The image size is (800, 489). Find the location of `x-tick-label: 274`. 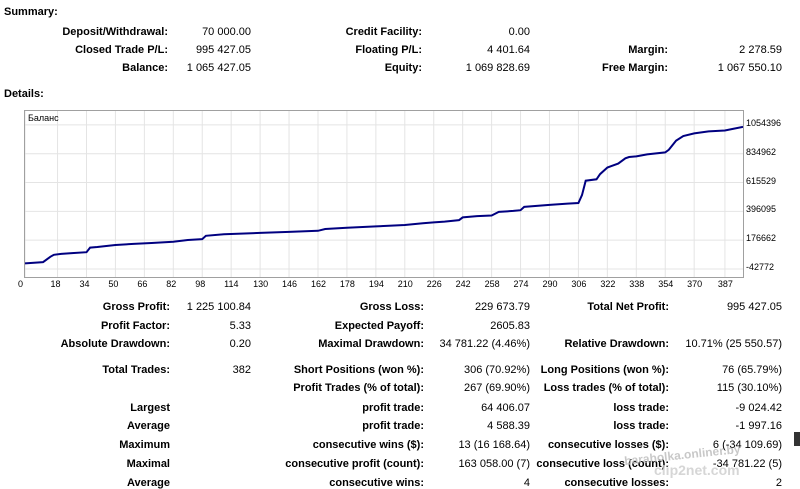

x-tick-label: 274 is located at coordinates (521, 284).